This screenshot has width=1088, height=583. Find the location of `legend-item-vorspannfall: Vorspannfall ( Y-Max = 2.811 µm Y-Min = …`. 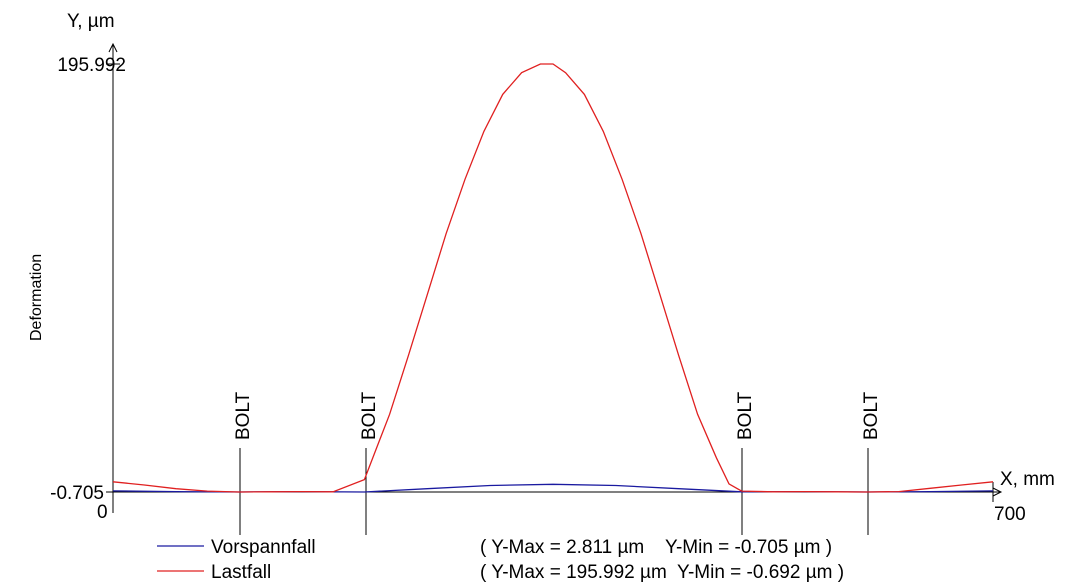

legend-item-vorspannfall: Vorspannfall ( Y-Max = 2.811 µm Y-Min = … is located at coordinates (494, 547).